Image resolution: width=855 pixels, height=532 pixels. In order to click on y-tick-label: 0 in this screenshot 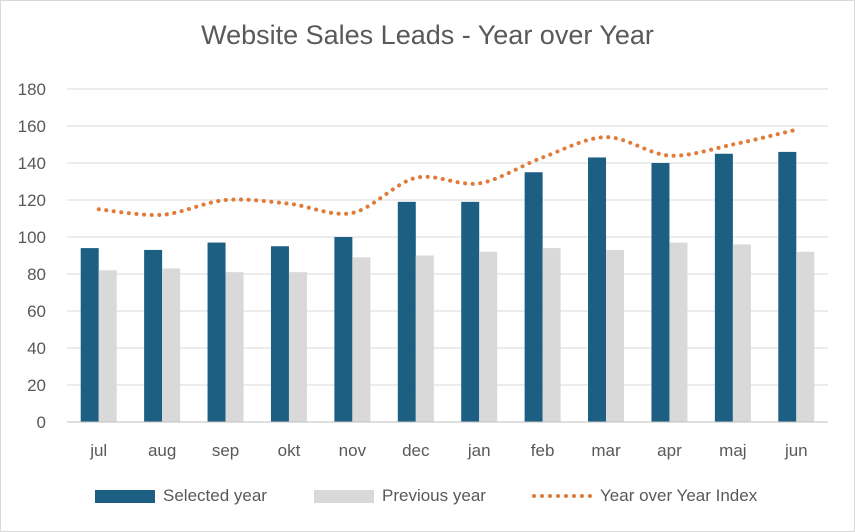, I will do `click(41, 422)`.